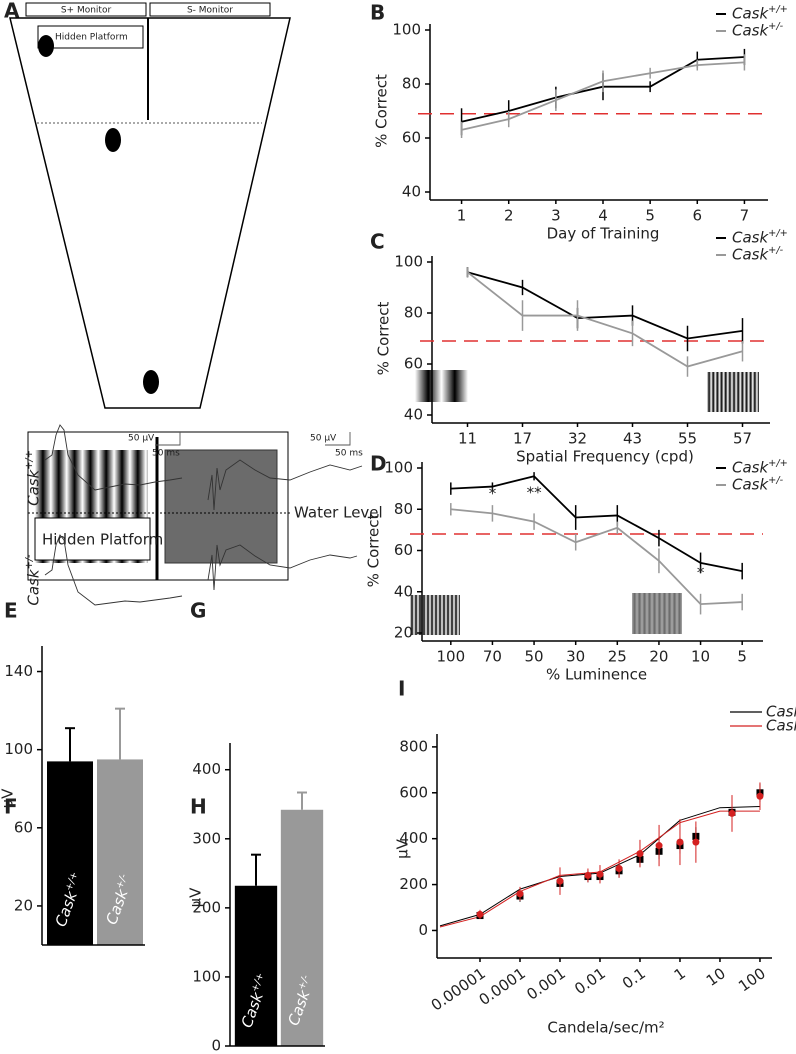 This screenshot has width=796, height=1054. I want to click on y-tick-label: 300, so click(206, 838).